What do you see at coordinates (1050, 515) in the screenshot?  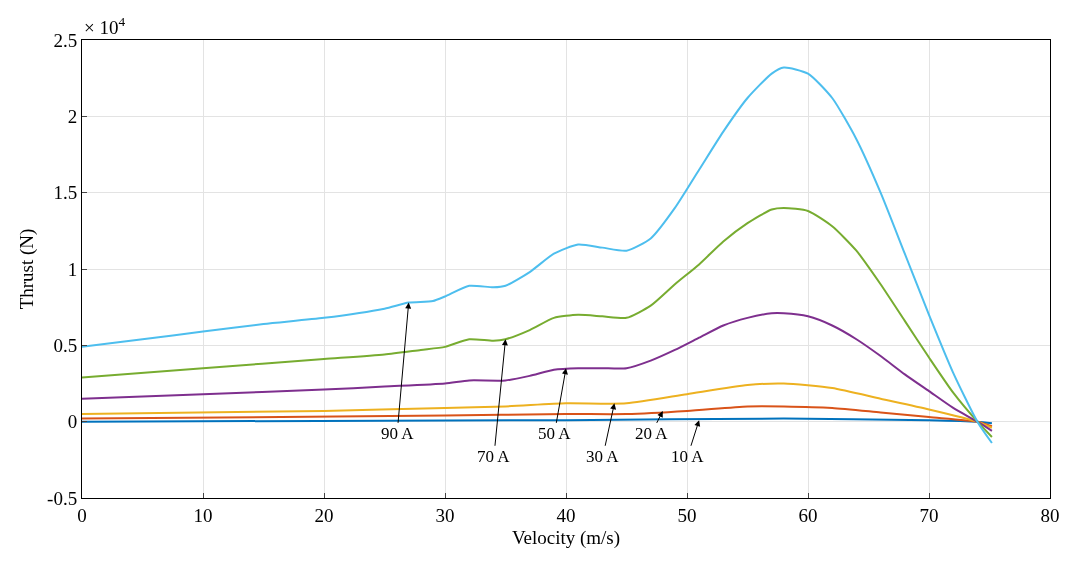 I see `x-tick-label: 80` at bounding box center [1050, 515].